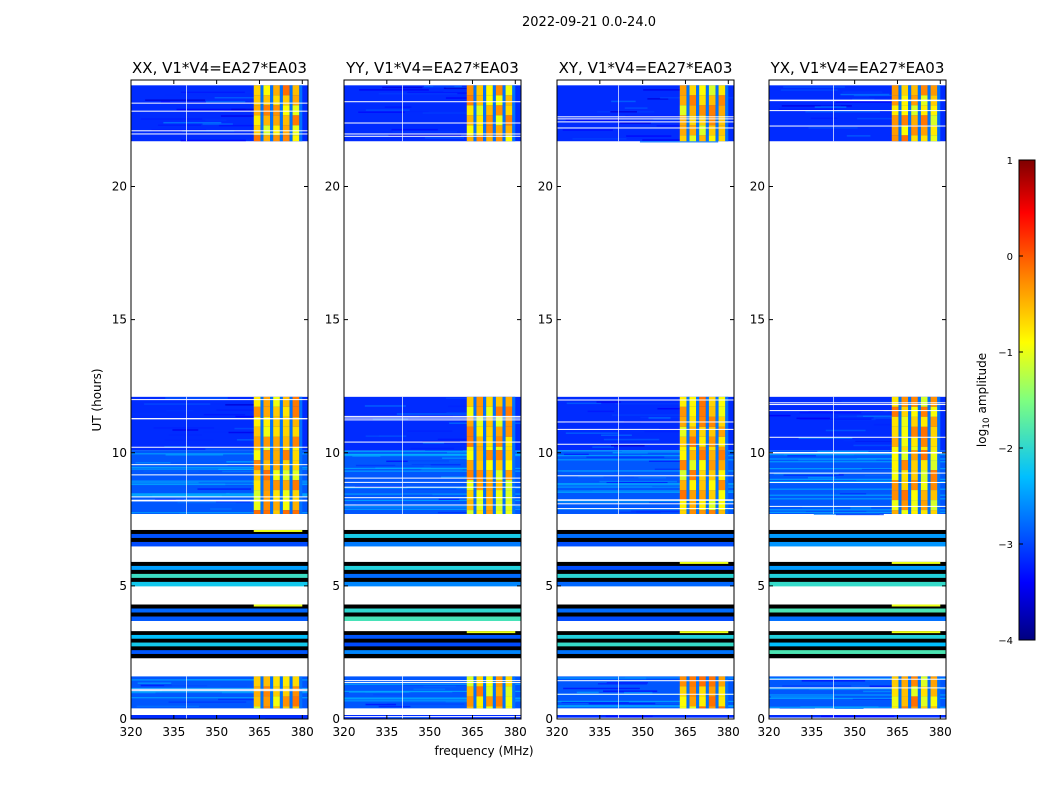 This screenshot has width=1050, height=800. Describe the element at coordinates (599, 732) in the screenshot. I see `x-tick-label: 335` at that location.